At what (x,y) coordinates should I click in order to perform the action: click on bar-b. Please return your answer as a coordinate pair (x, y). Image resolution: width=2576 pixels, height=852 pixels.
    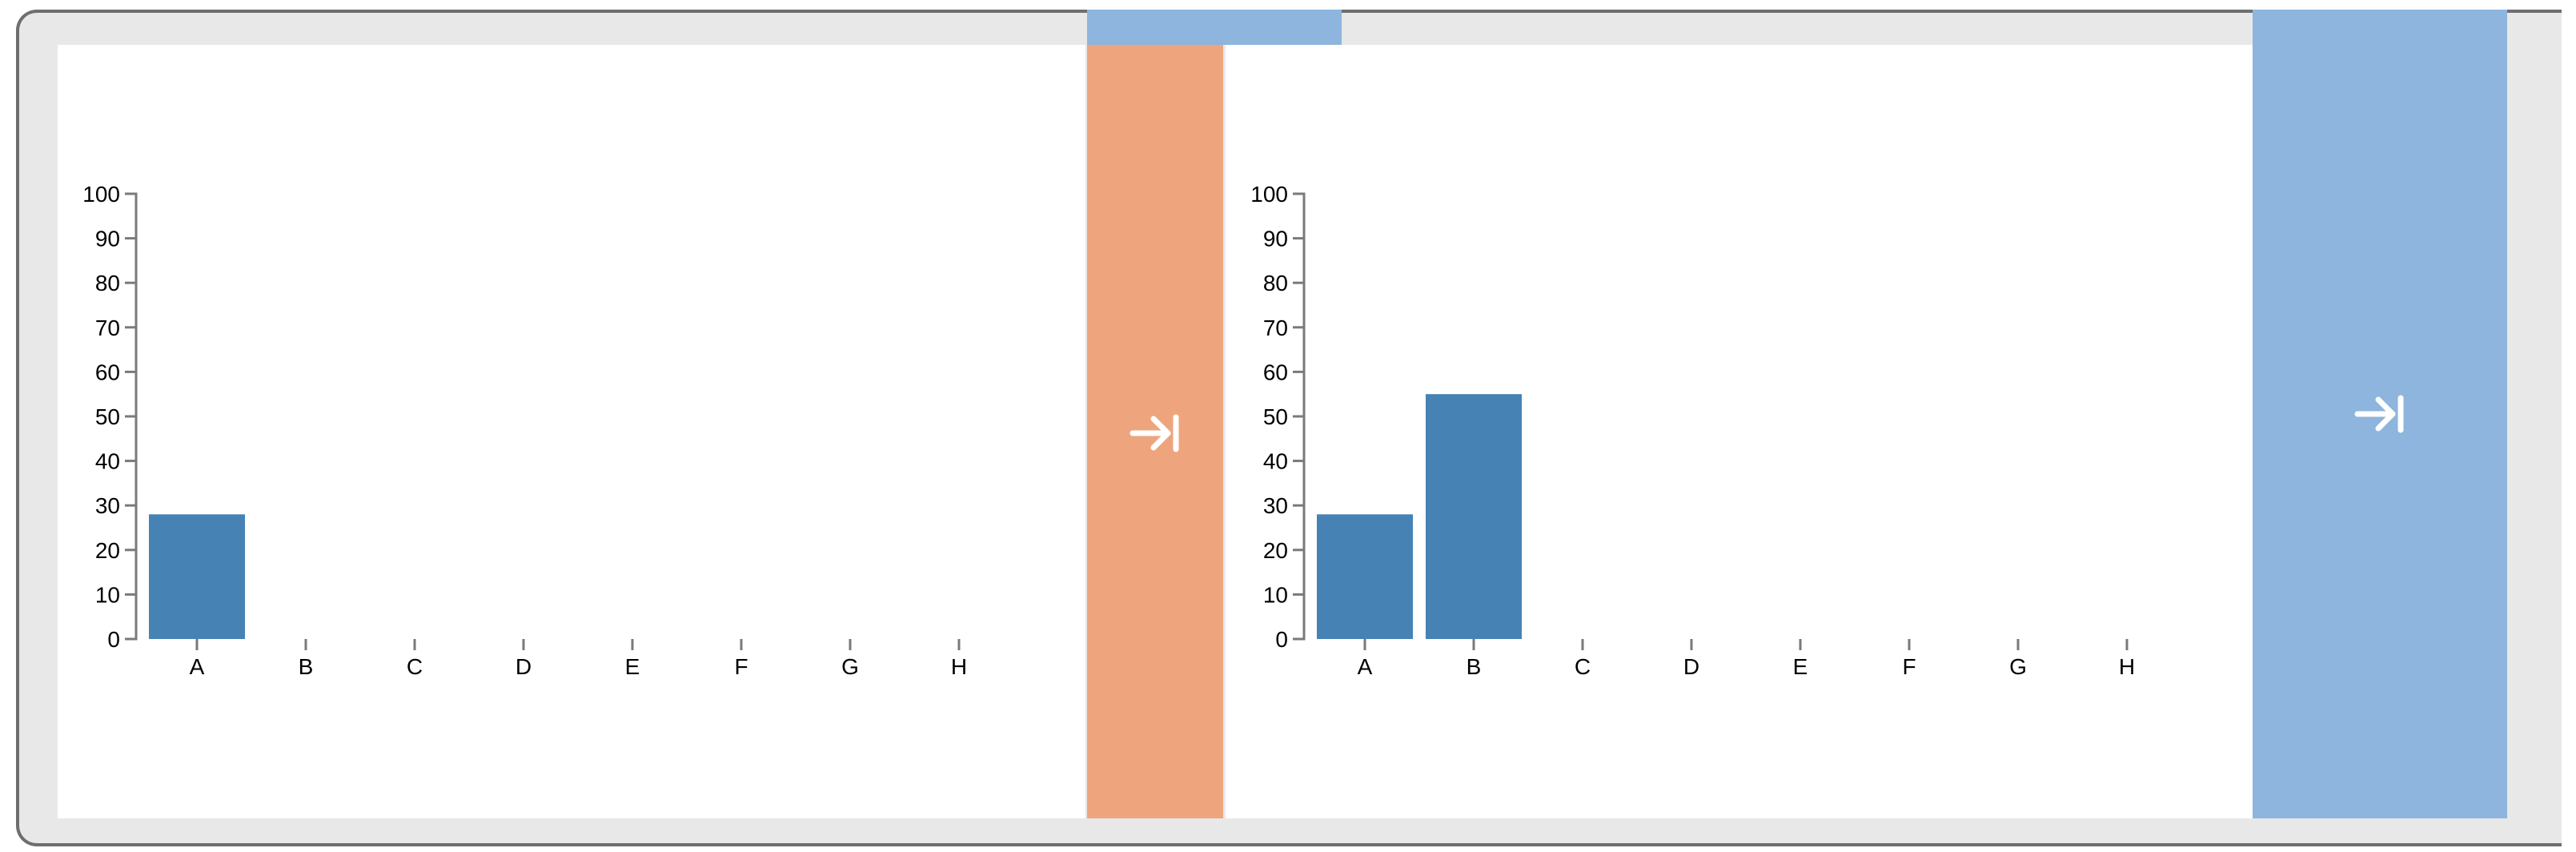
    Looking at the image, I should click on (1474, 516).